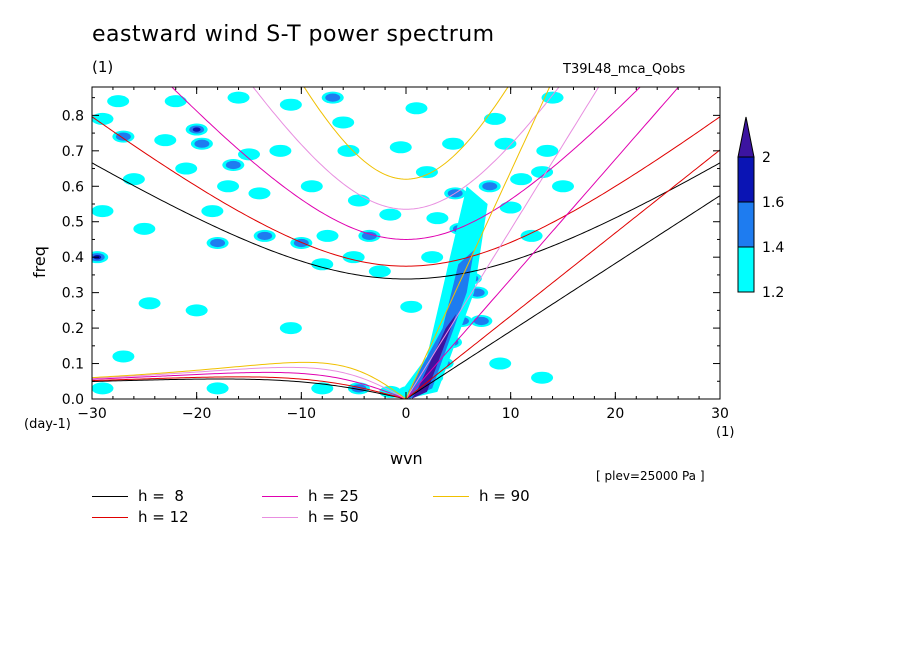  Describe the element at coordinates (163, 517) in the screenshot. I see `legend-label: h = 12` at that location.